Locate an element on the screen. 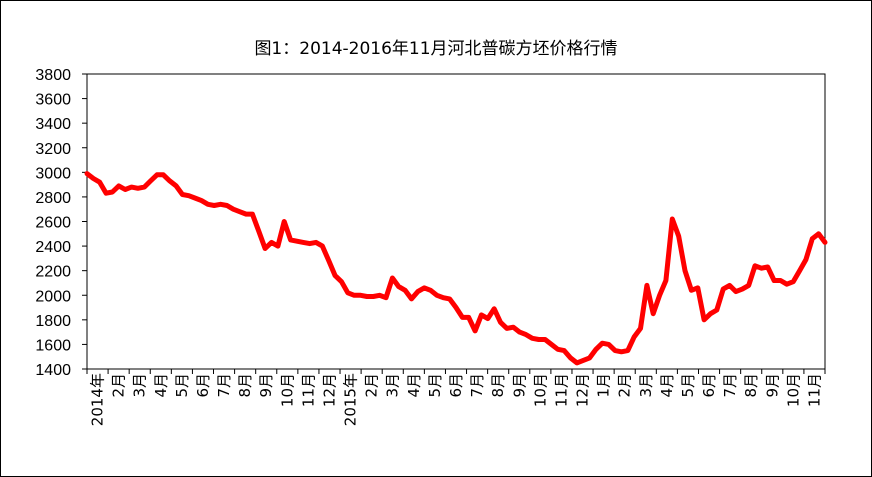  y-tick-label: 1400 is located at coordinates (53, 370).